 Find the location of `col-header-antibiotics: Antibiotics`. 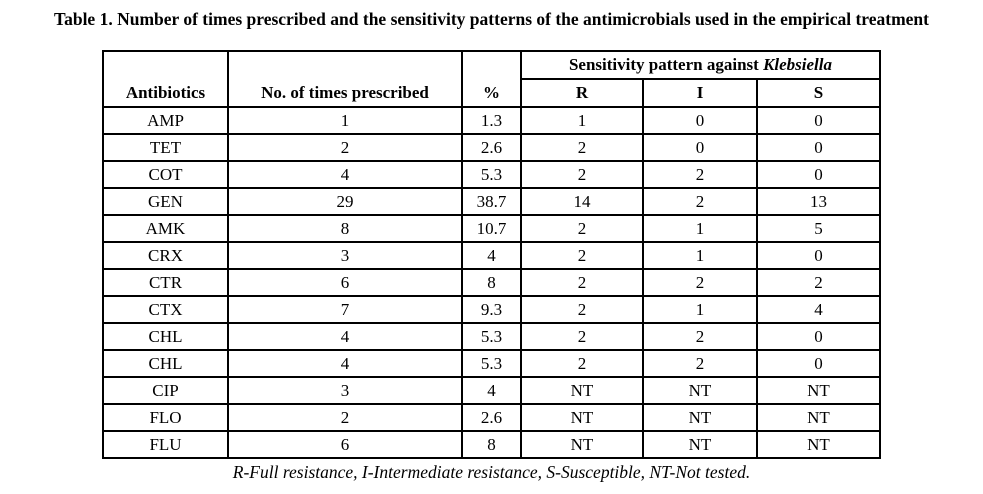

col-header-antibiotics: Antibiotics is located at coordinates (165, 79).